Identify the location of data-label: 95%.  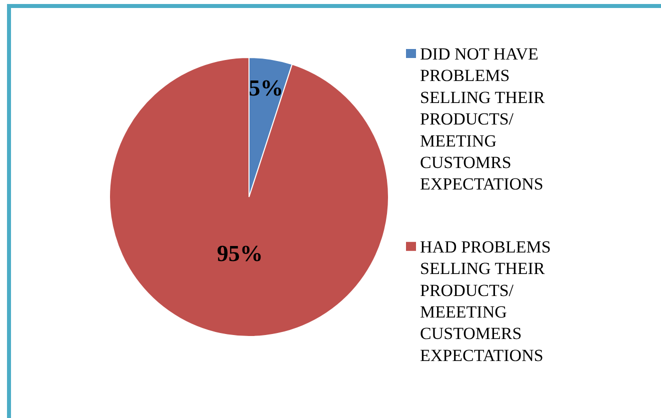
(239, 253).